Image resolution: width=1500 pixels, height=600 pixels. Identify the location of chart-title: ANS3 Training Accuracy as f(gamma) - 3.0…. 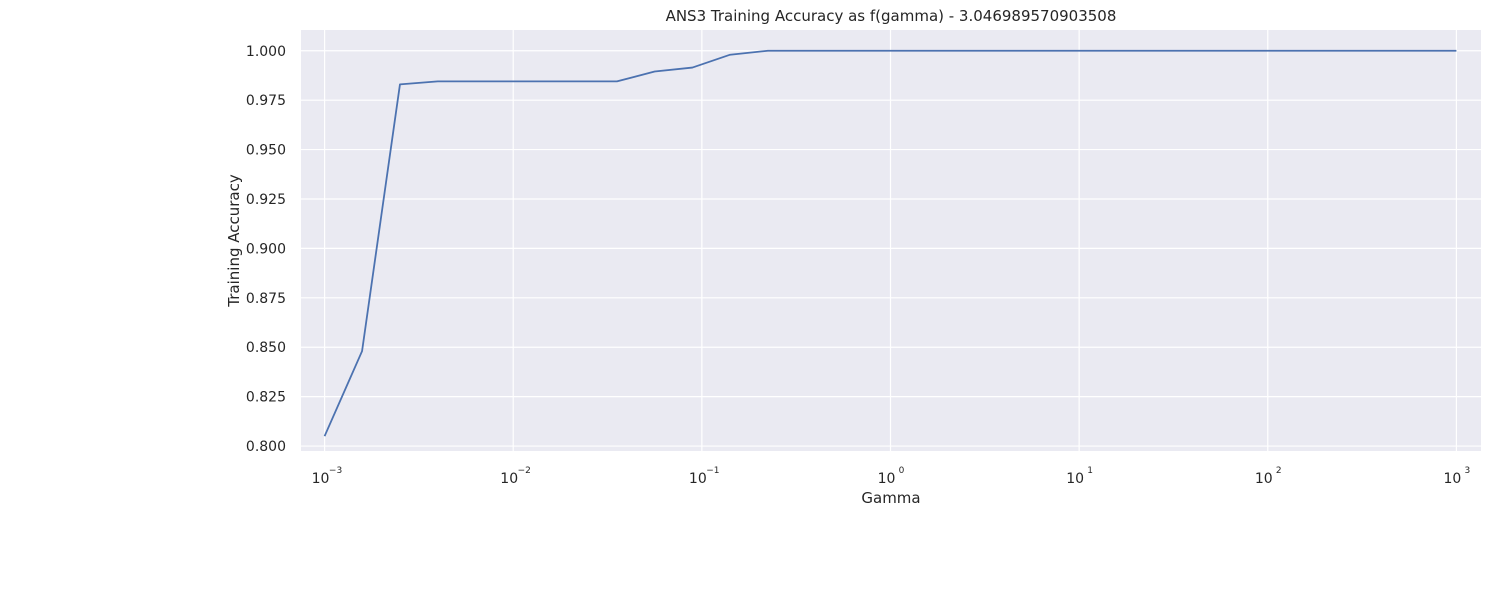
(891, 16).